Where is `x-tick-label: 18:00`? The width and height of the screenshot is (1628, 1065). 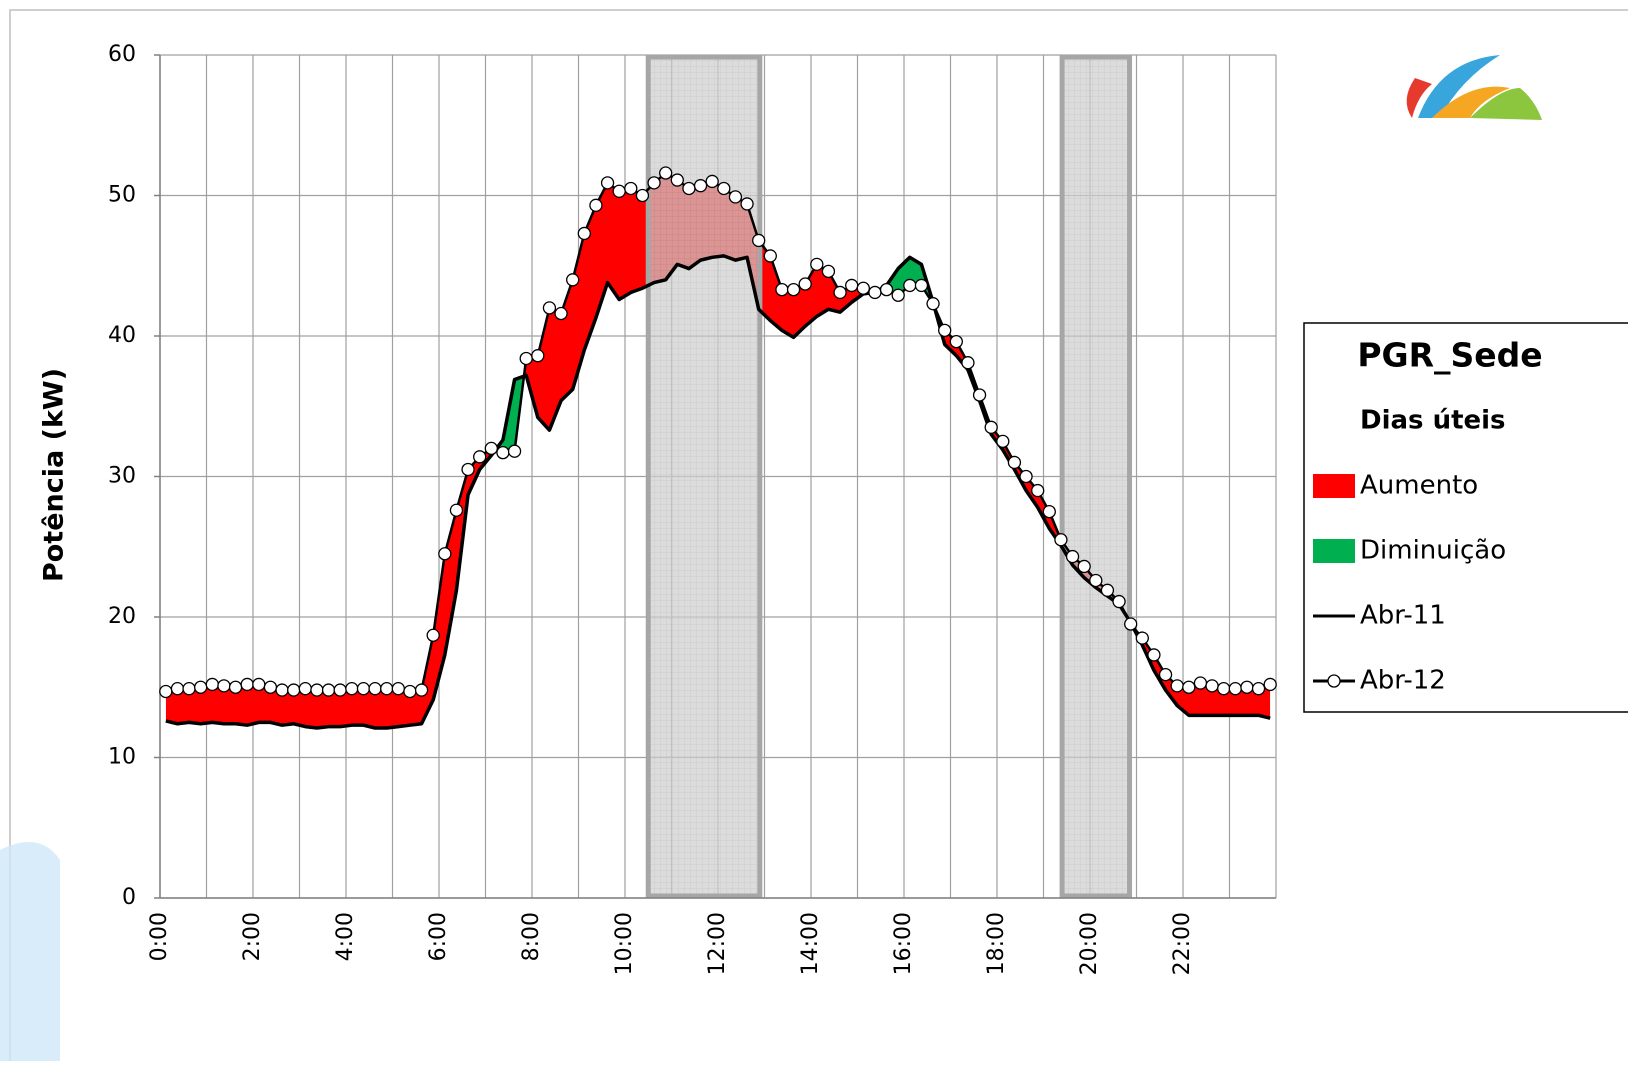 x-tick-label: 18:00 is located at coordinates (996, 943).